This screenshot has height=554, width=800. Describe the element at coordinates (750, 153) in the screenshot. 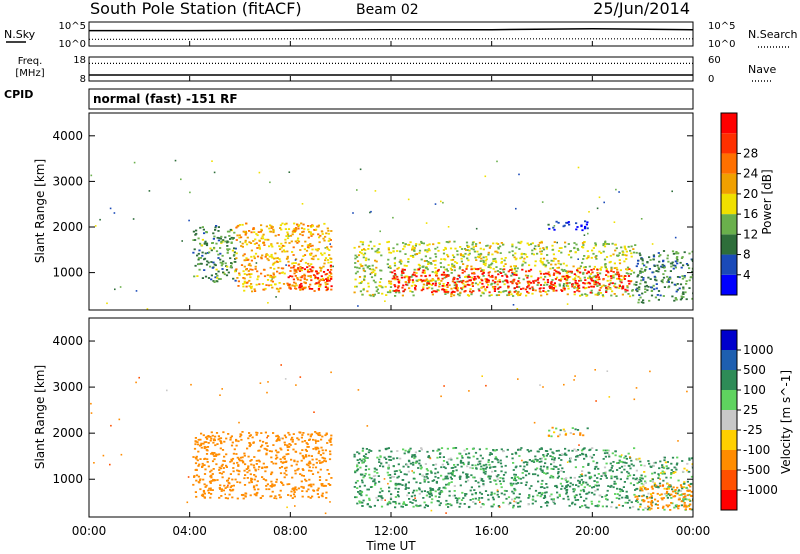

I see `power-colorbar-tick-label-6: 28` at that location.